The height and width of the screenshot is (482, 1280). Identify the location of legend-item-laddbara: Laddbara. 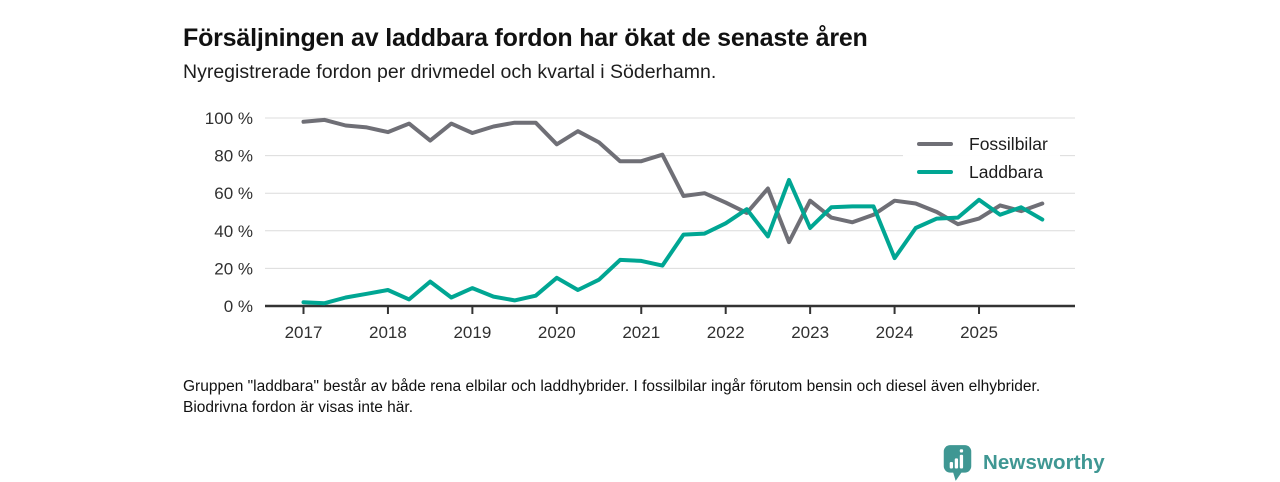
(982, 172).